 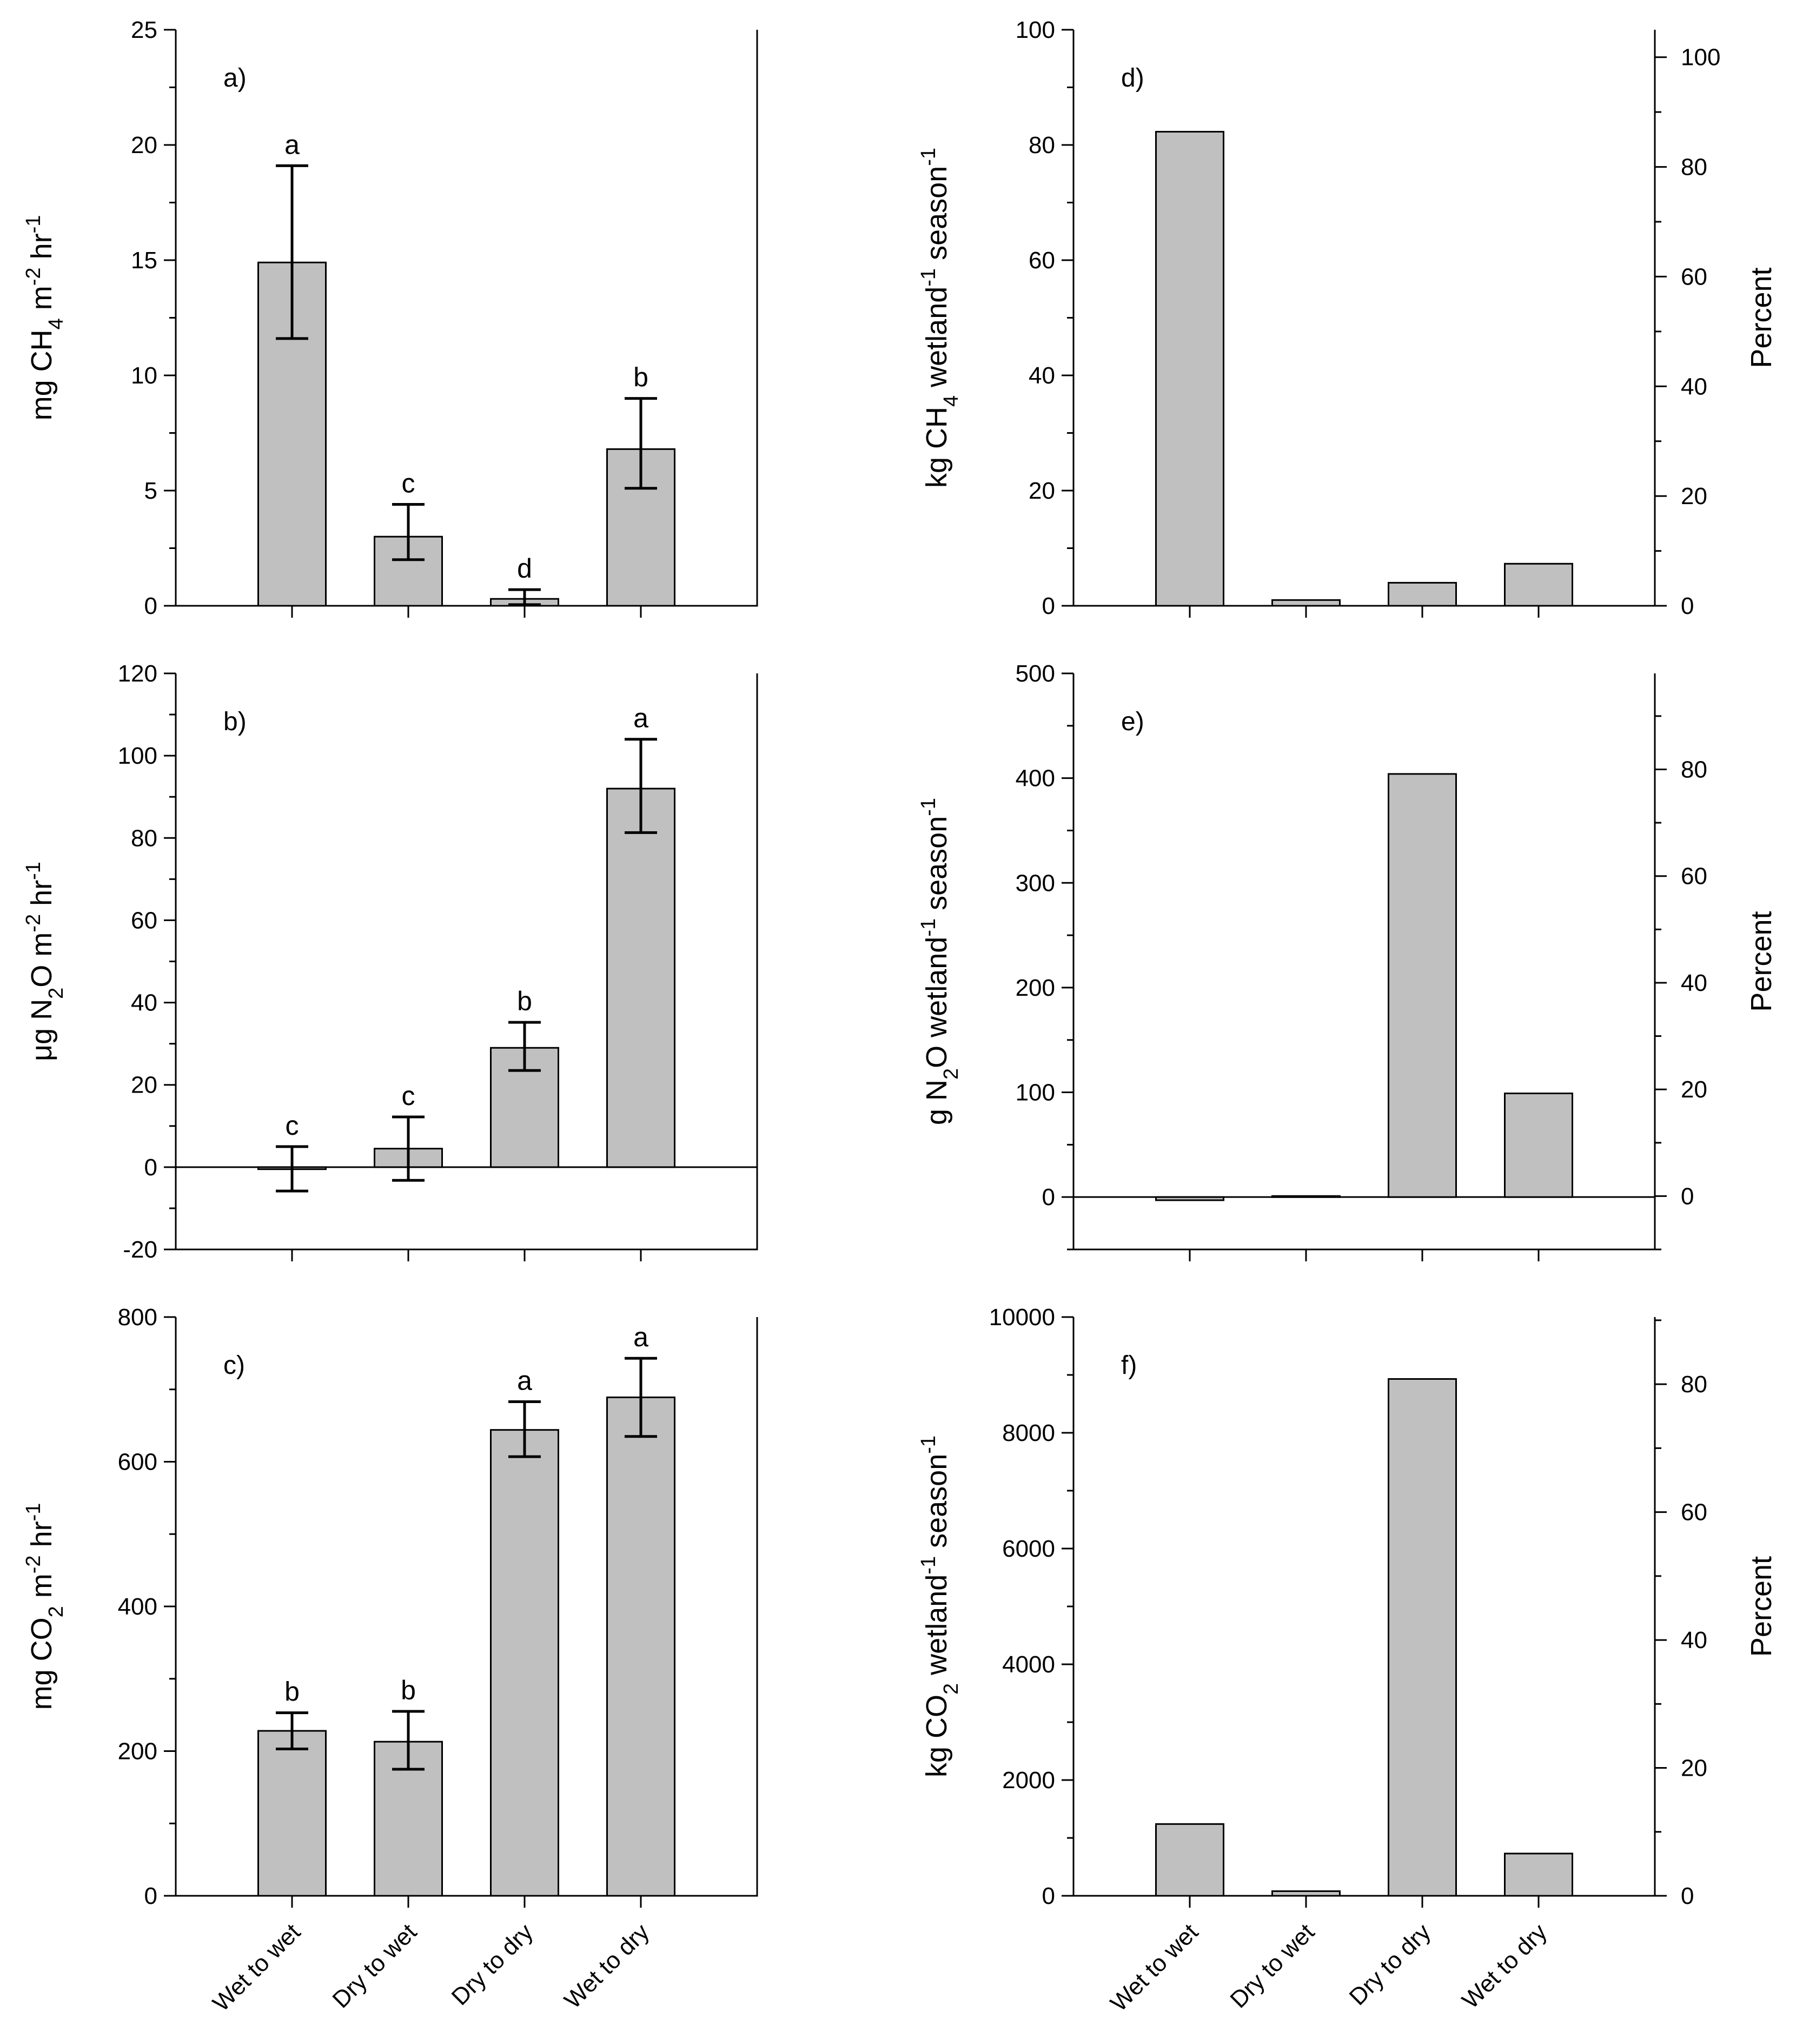 What do you see at coordinates (45, 1607) in the screenshot?
I see `y-axis-title: mg CO2 m-2 hr-1` at bounding box center [45, 1607].